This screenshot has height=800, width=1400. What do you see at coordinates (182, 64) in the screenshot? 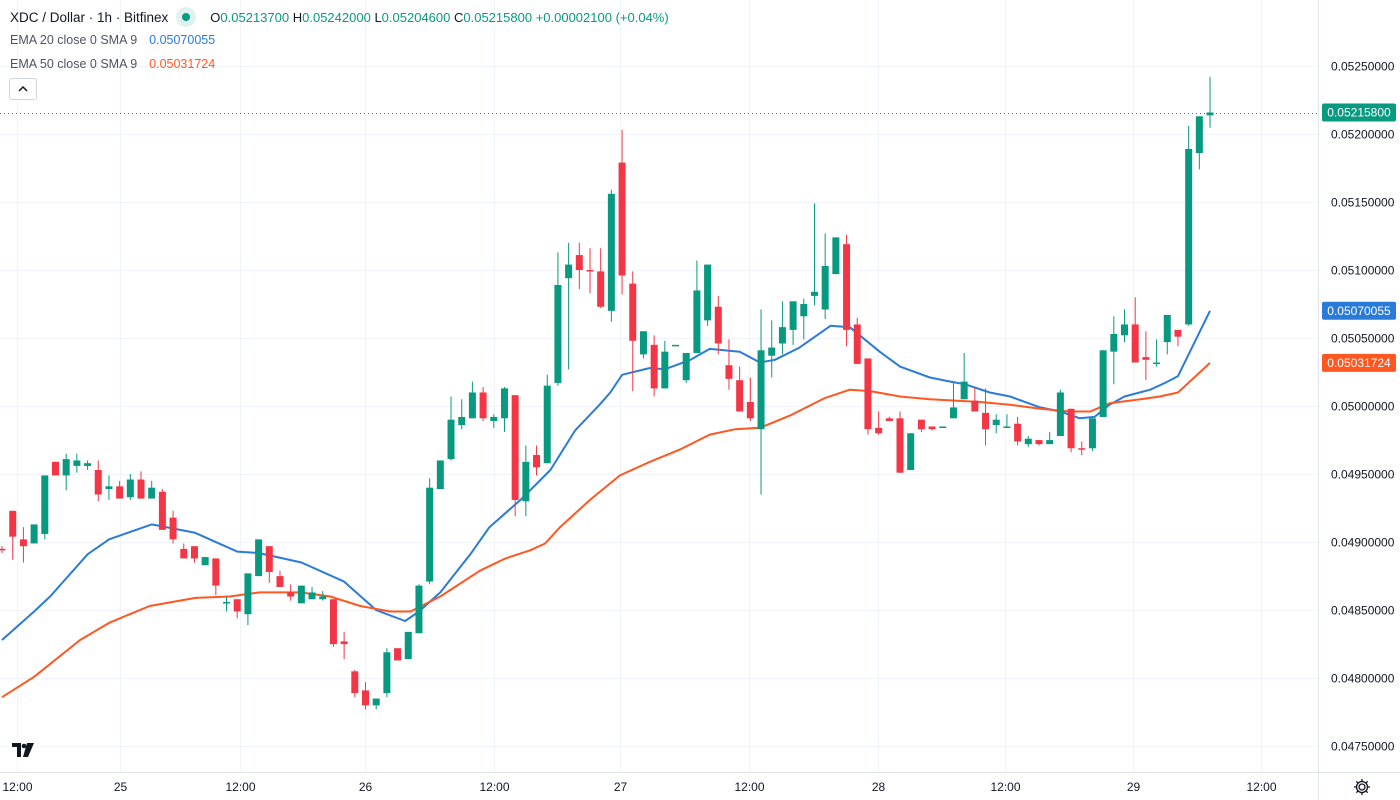
I see `legend-ema50-value: 0.05031724` at bounding box center [182, 64].